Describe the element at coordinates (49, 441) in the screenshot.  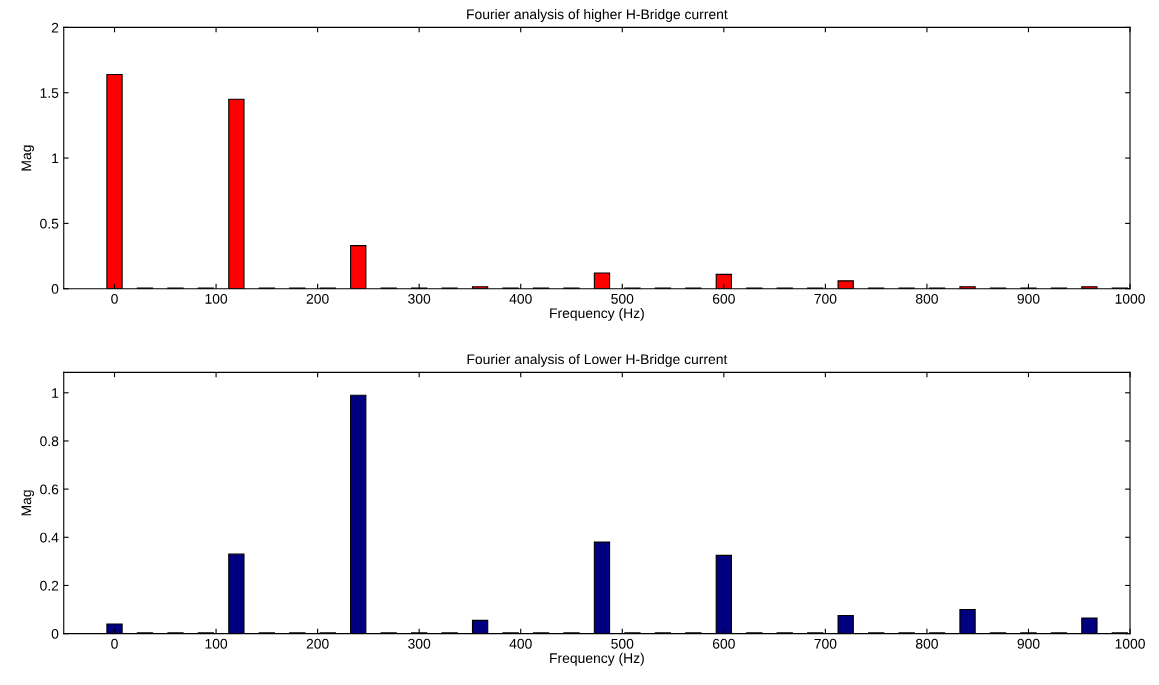
I see `y-tick-label: 0.8` at that location.